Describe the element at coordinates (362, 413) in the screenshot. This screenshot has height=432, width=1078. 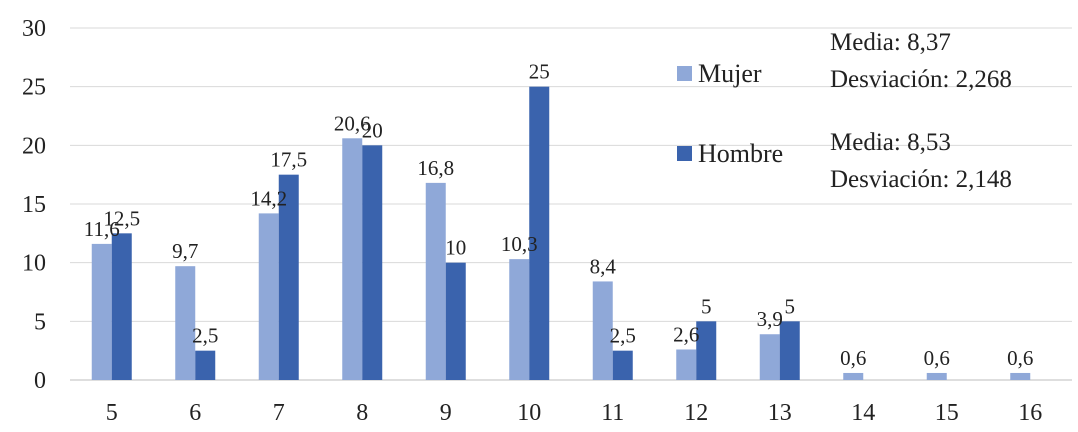
I see `x-tick-label: 8` at that location.